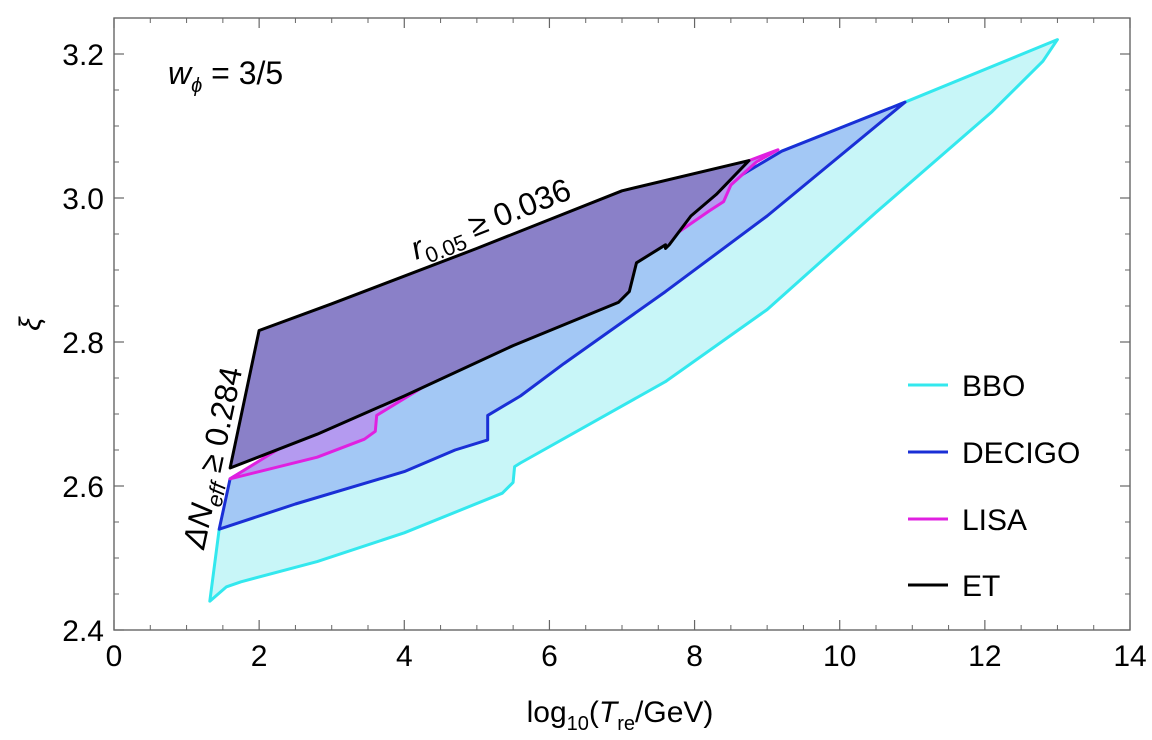 The image size is (1152, 740). I want to click on x-tick-label: 8, so click(694, 656).